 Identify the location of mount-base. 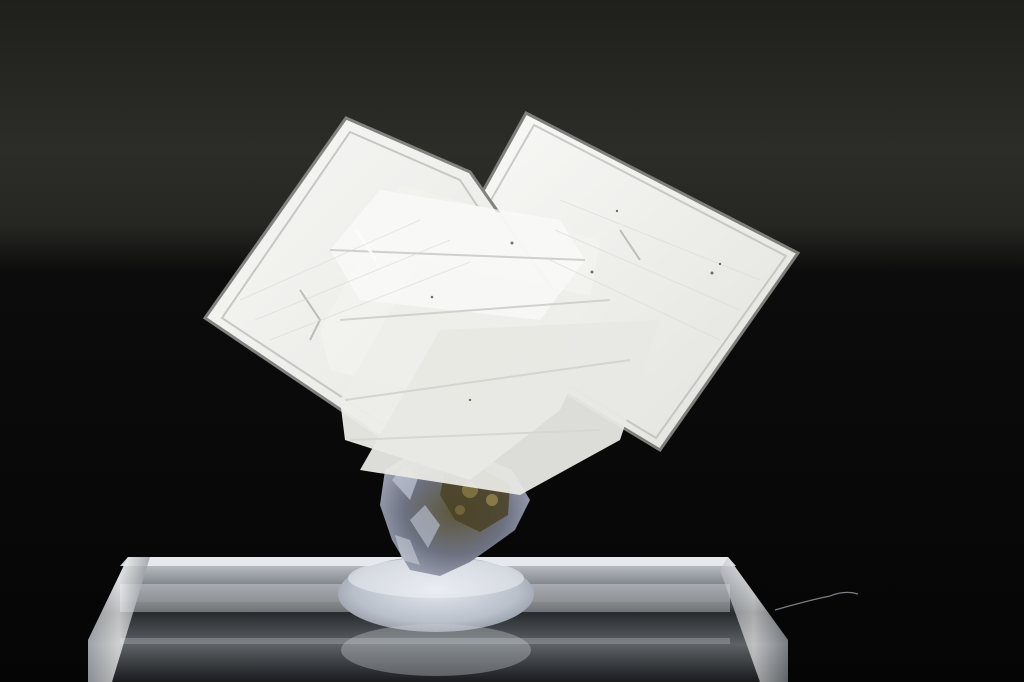
(436, 616).